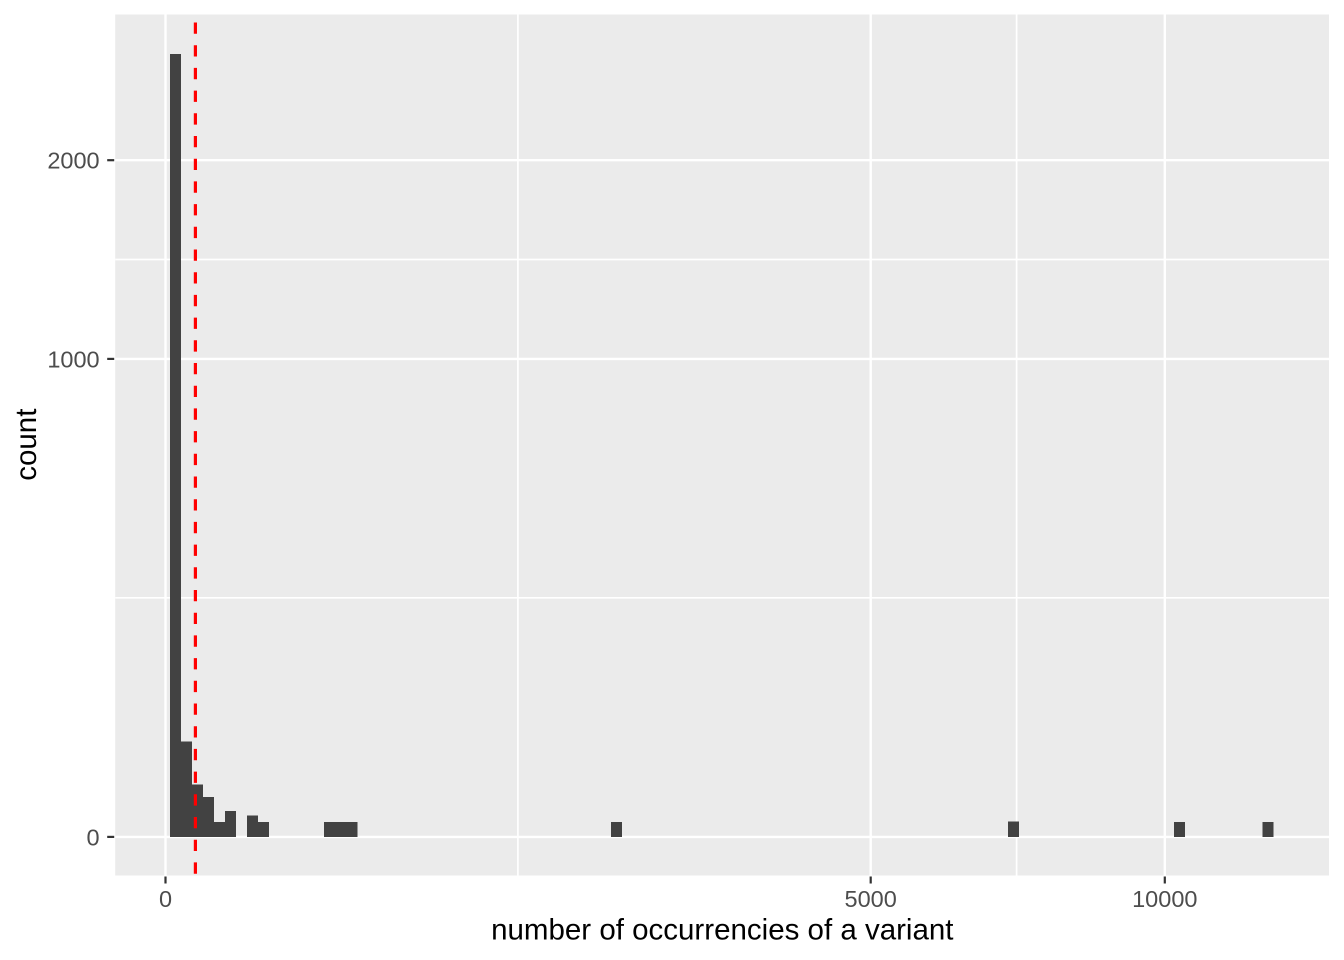 The height and width of the screenshot is (960, 1344). What do you see at coordinates (1164, 899) in the screenshot?
I see `svg-text: 10000` at bounding box center [1164, 899].